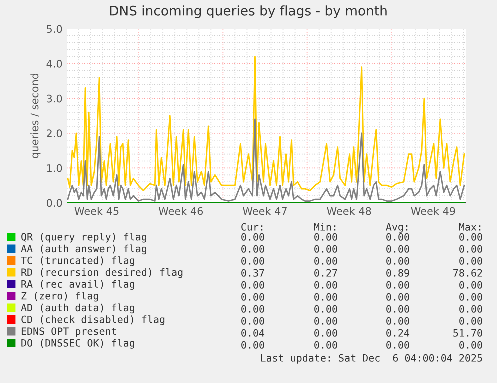 This screenshot has height=383, width=497. What do you see at coordinates (54, 203) in the screenshot?
I see `y-tick-label: 0.0` at bounding box center [54, 203].